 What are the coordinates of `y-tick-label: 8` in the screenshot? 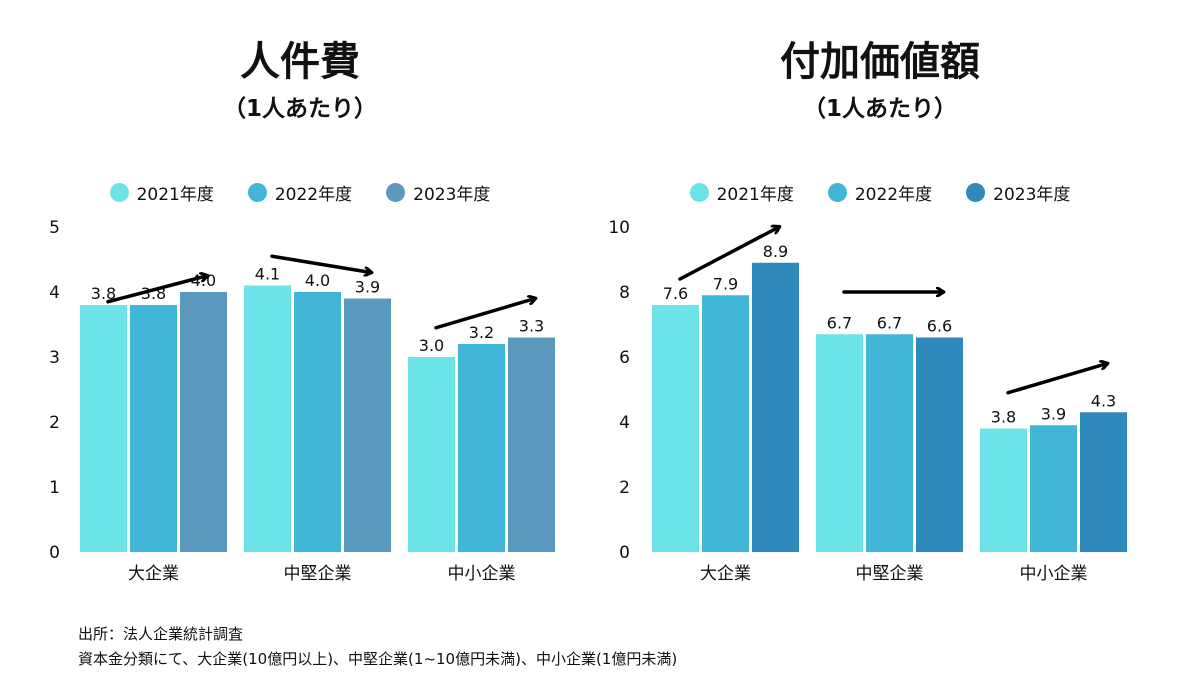 It's located at (624, 293).